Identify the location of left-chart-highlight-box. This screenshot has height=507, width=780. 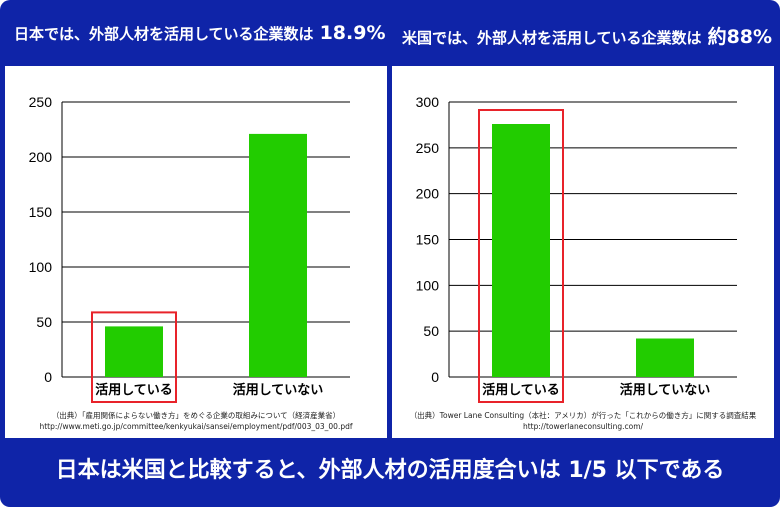
(134, 357).